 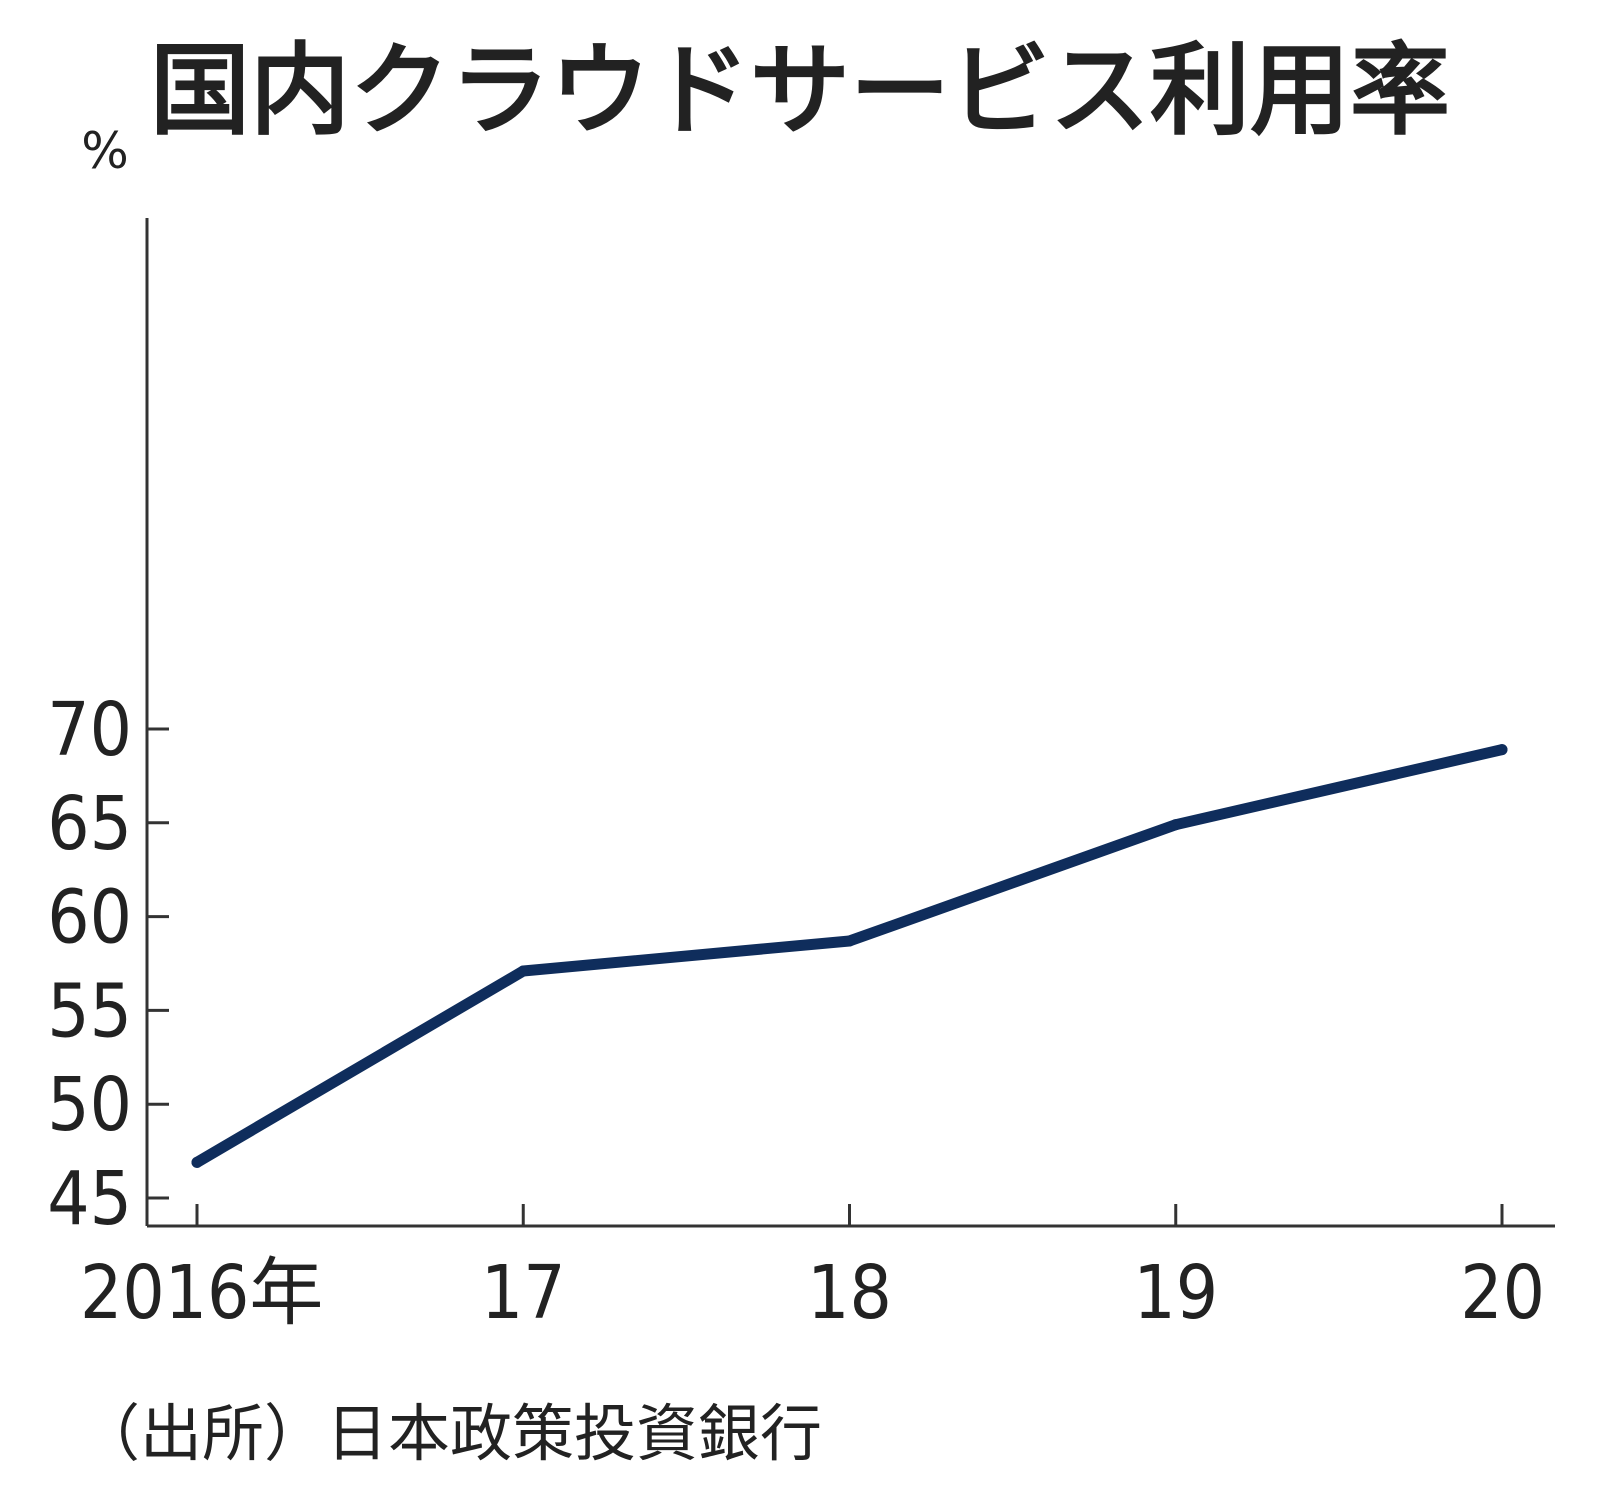 What do you see at coordinates (849, 1293) in the screenshot?
I see `x-tick-label: 18` at bounding box center [849, 1293].